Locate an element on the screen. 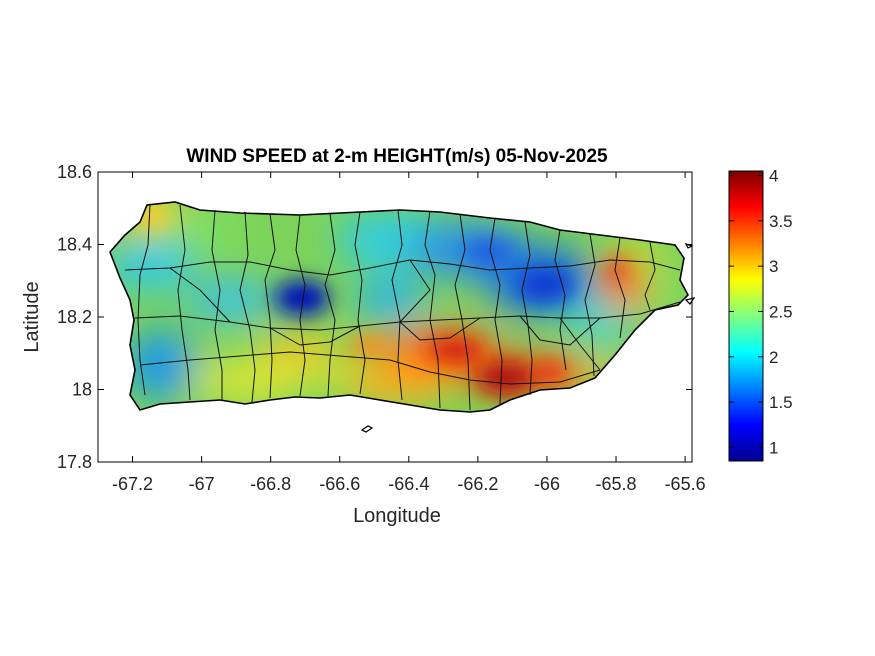  colorbar-tick-label: 2 is located at coordinates (773, 357).